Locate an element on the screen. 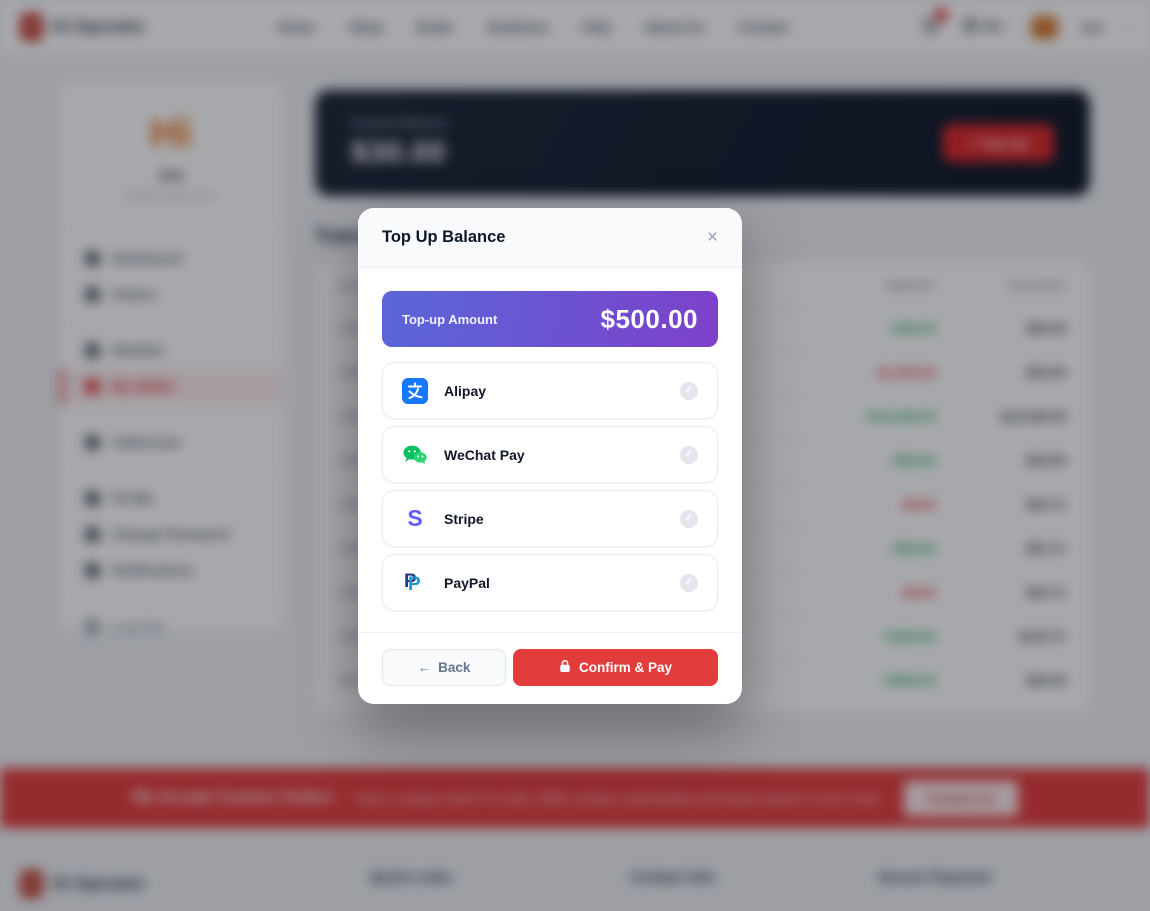  cart-button: 1 is located at coordinates (934, 23).